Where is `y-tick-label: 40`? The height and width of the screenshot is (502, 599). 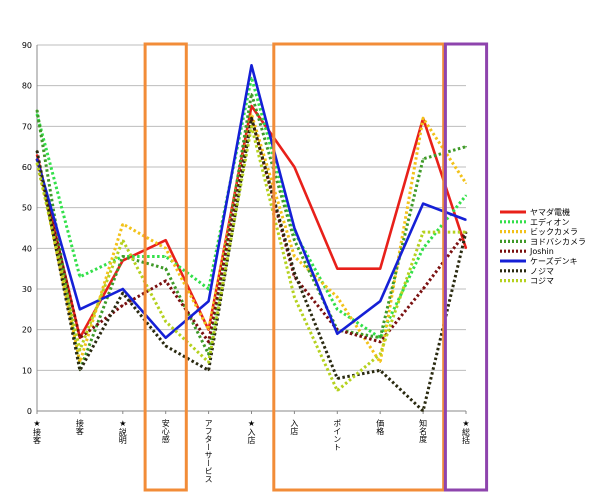 y-tick-label: 40 is located at coordinates (27, 248).